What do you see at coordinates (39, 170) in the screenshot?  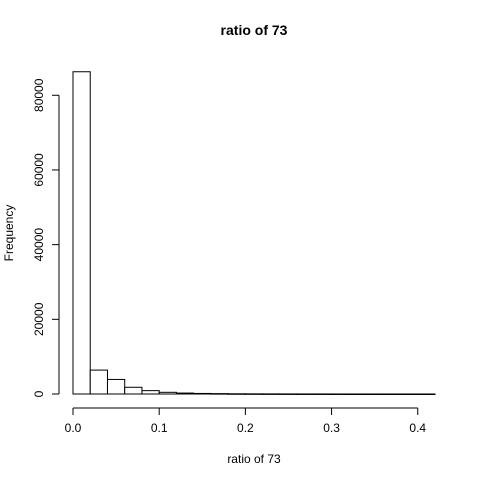 I see `y-tick-label: 60000` at bounding box center [39, 170].